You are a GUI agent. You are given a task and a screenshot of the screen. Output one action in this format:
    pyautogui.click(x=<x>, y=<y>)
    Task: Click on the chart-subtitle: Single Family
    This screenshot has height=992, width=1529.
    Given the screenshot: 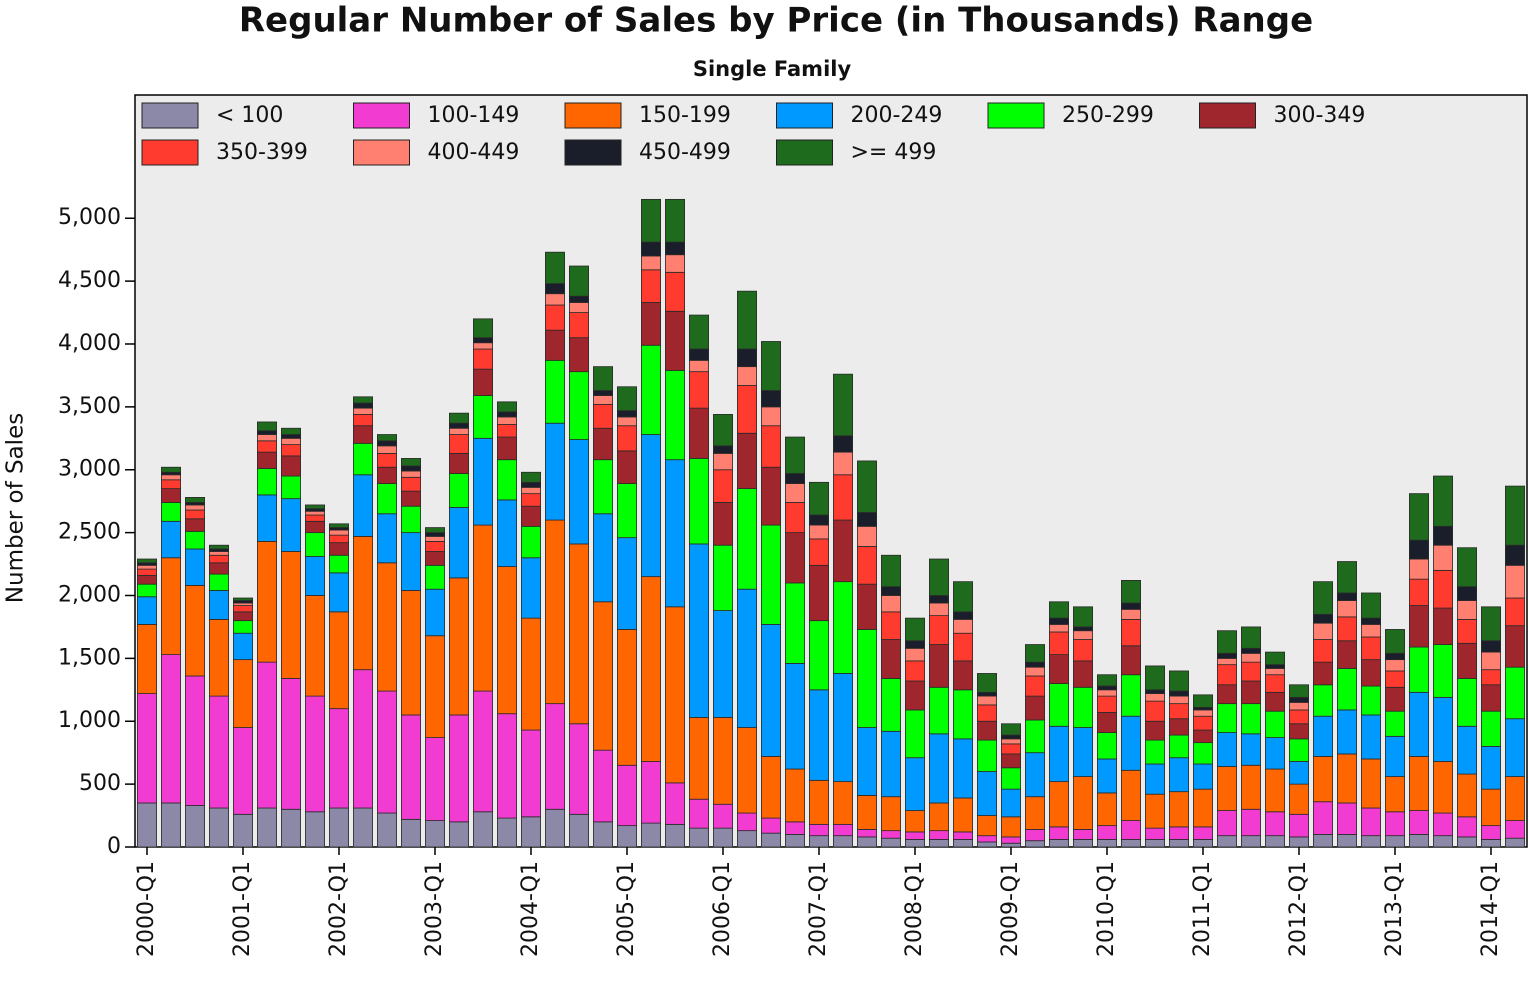 What is the action you would take?
    pyautogui.click(x=772, y=69)
    